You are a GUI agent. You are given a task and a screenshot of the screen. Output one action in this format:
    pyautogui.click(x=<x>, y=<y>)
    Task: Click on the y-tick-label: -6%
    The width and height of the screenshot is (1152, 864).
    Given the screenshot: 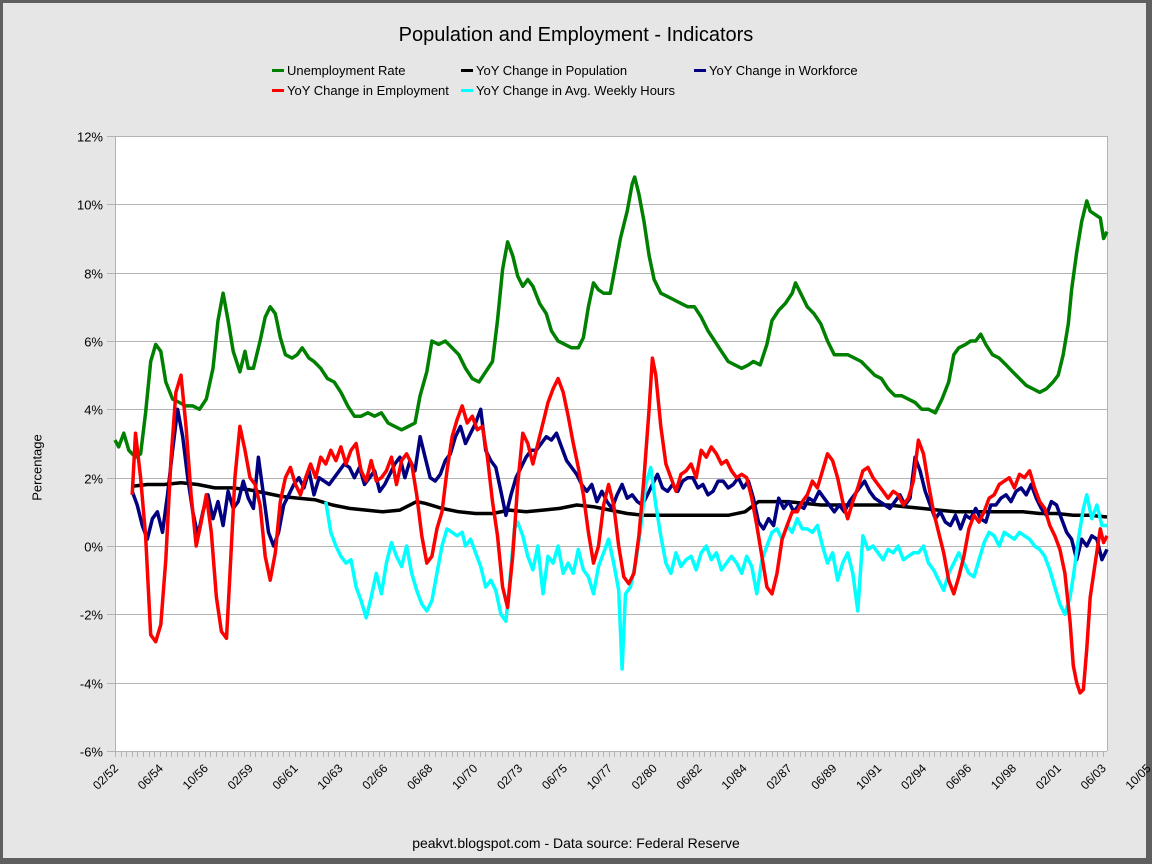 What is the action you would take?
    pyautogui.click(x=92, y=752)
    